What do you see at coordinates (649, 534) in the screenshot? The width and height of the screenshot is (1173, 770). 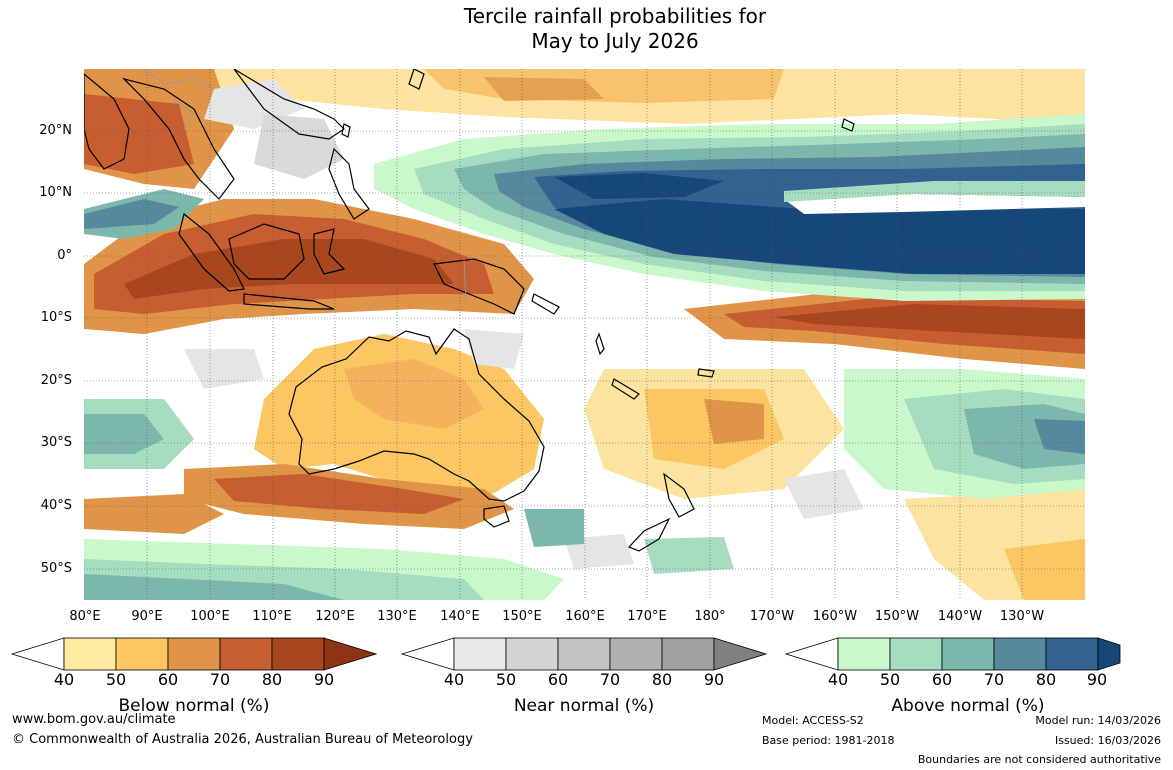 I see `coast-new-zealand-south` at bounding box center [649, 534].